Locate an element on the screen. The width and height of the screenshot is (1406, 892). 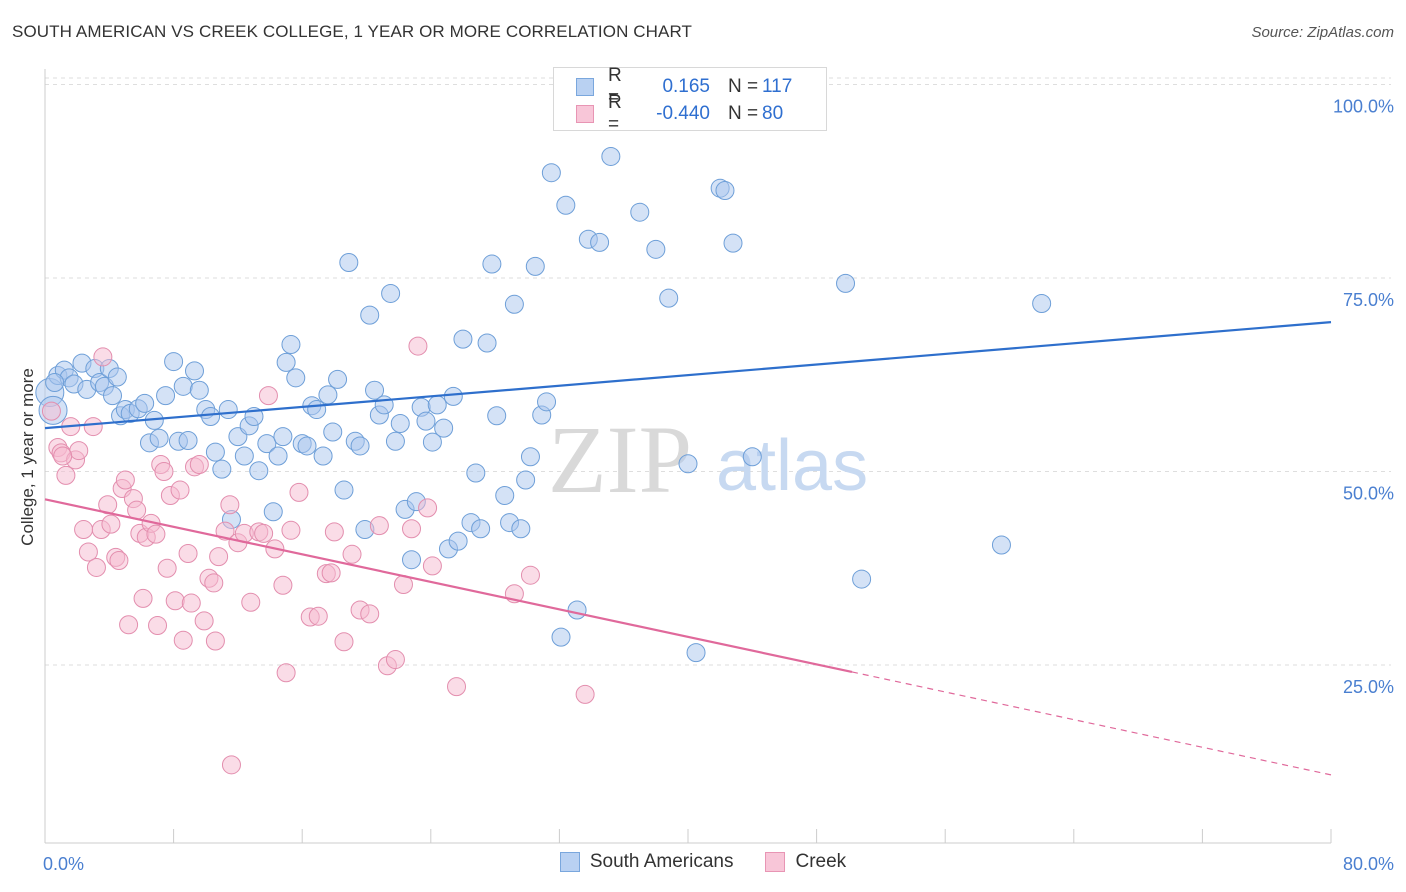
legend-item-creek: Creek is located at coordinates (805, 862).